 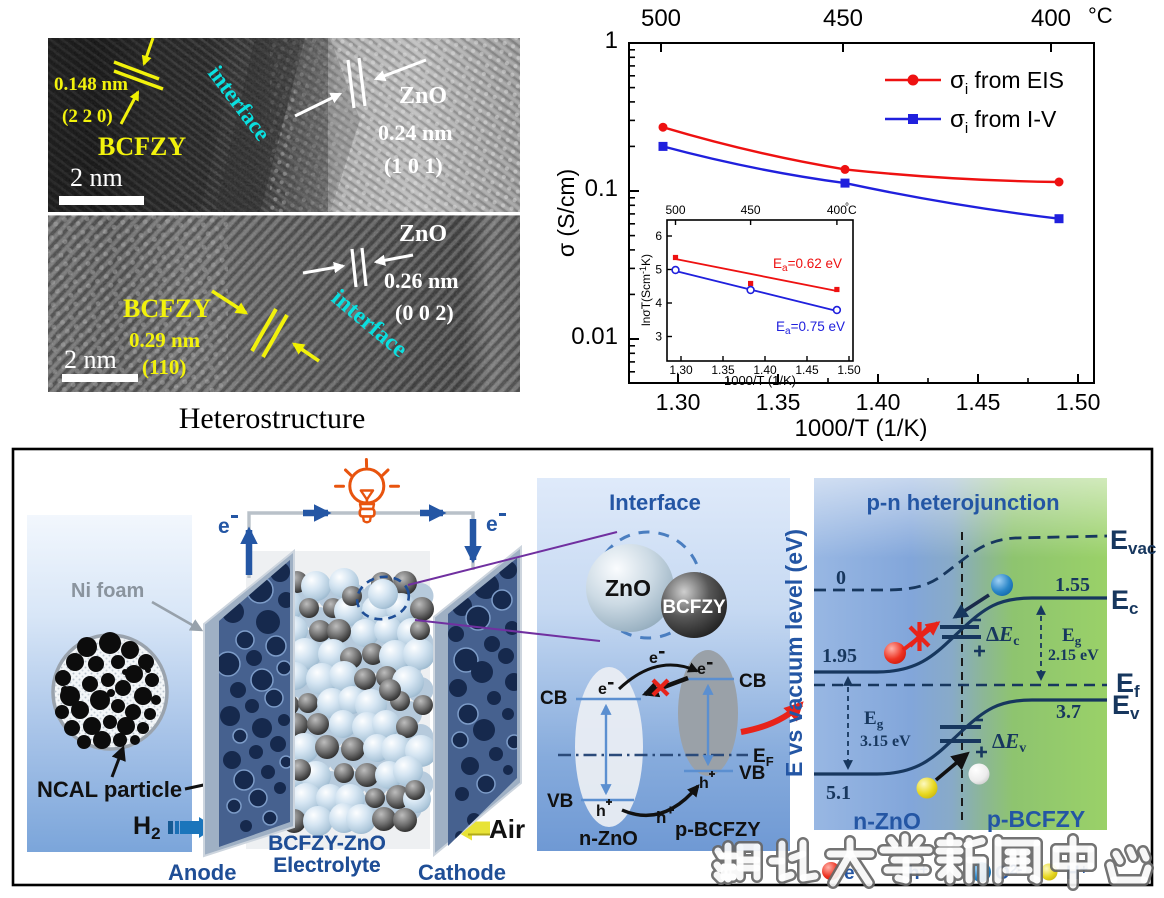 I want to click on svg-text: 5, so click(x=658, y=270).